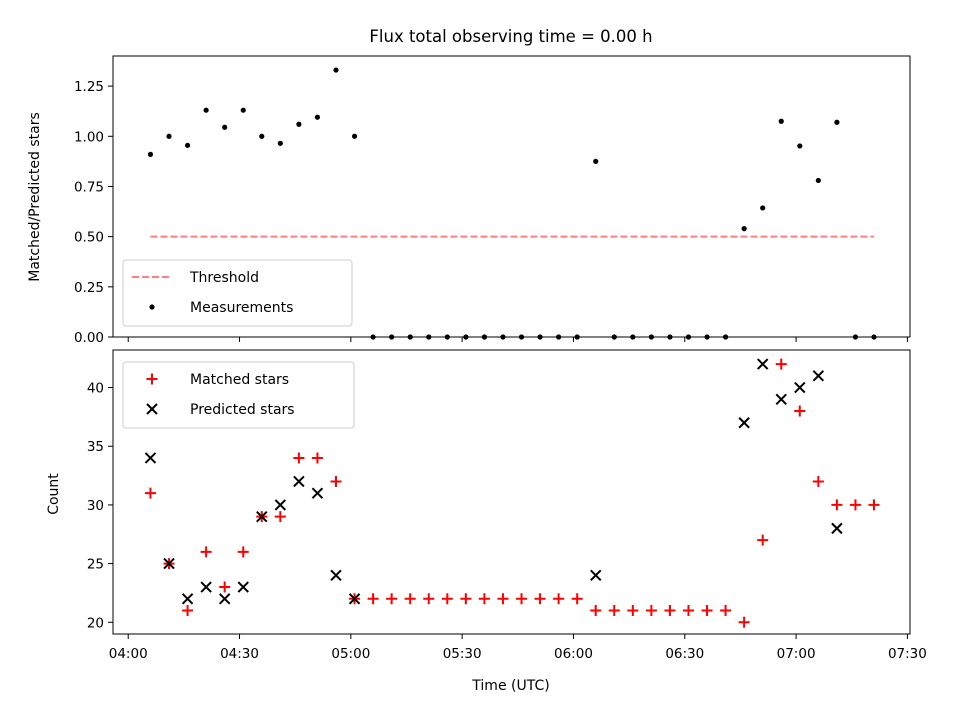  What do you see at coordinates (89, 288) in the screenshot?
I see `y-tick-label: 0.25` at bounding box center [89, 288].